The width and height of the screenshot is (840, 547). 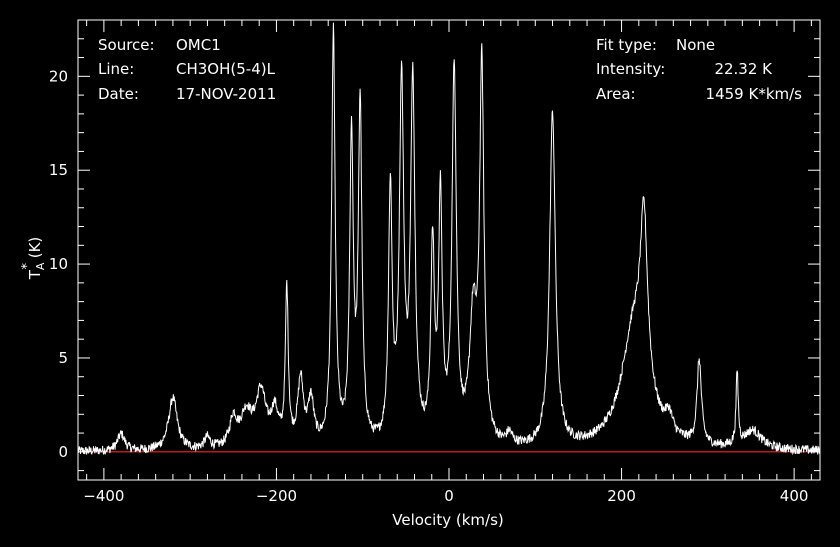 What do you see at coordinates (695, 45) in the screenshot?
I see `fit-type-value: None` at bounding box center [695, 45].